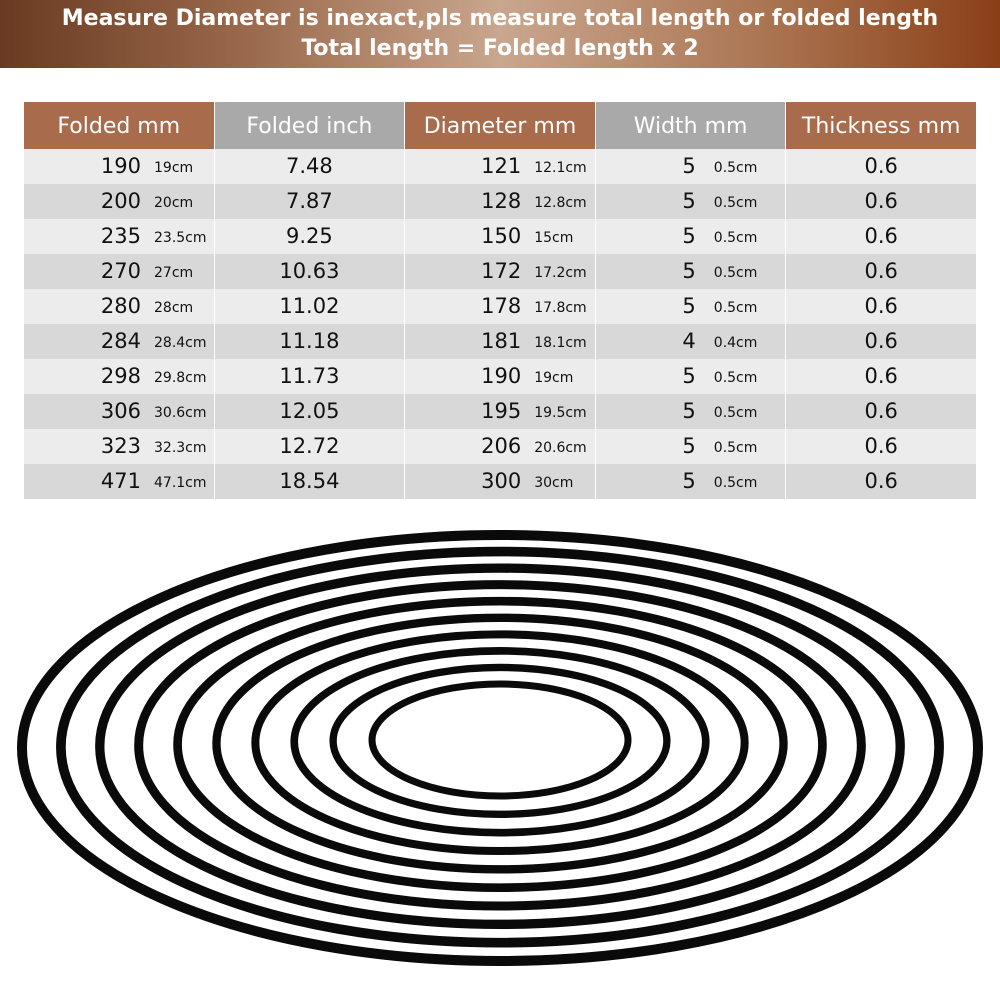 The image size is (1000, 1000). I want to click on table-cell: 284 28.4cm, so click(119, 341).